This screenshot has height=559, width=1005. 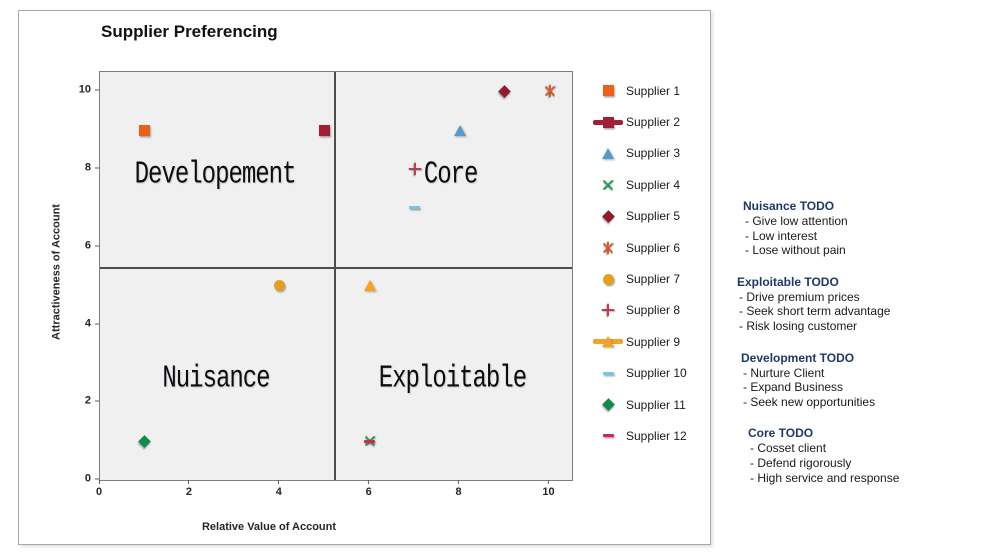 What do you see at coordinates (451, 175) in the screenshot?
I see `quadrant-label: Core` at bounding box center [451, 175].